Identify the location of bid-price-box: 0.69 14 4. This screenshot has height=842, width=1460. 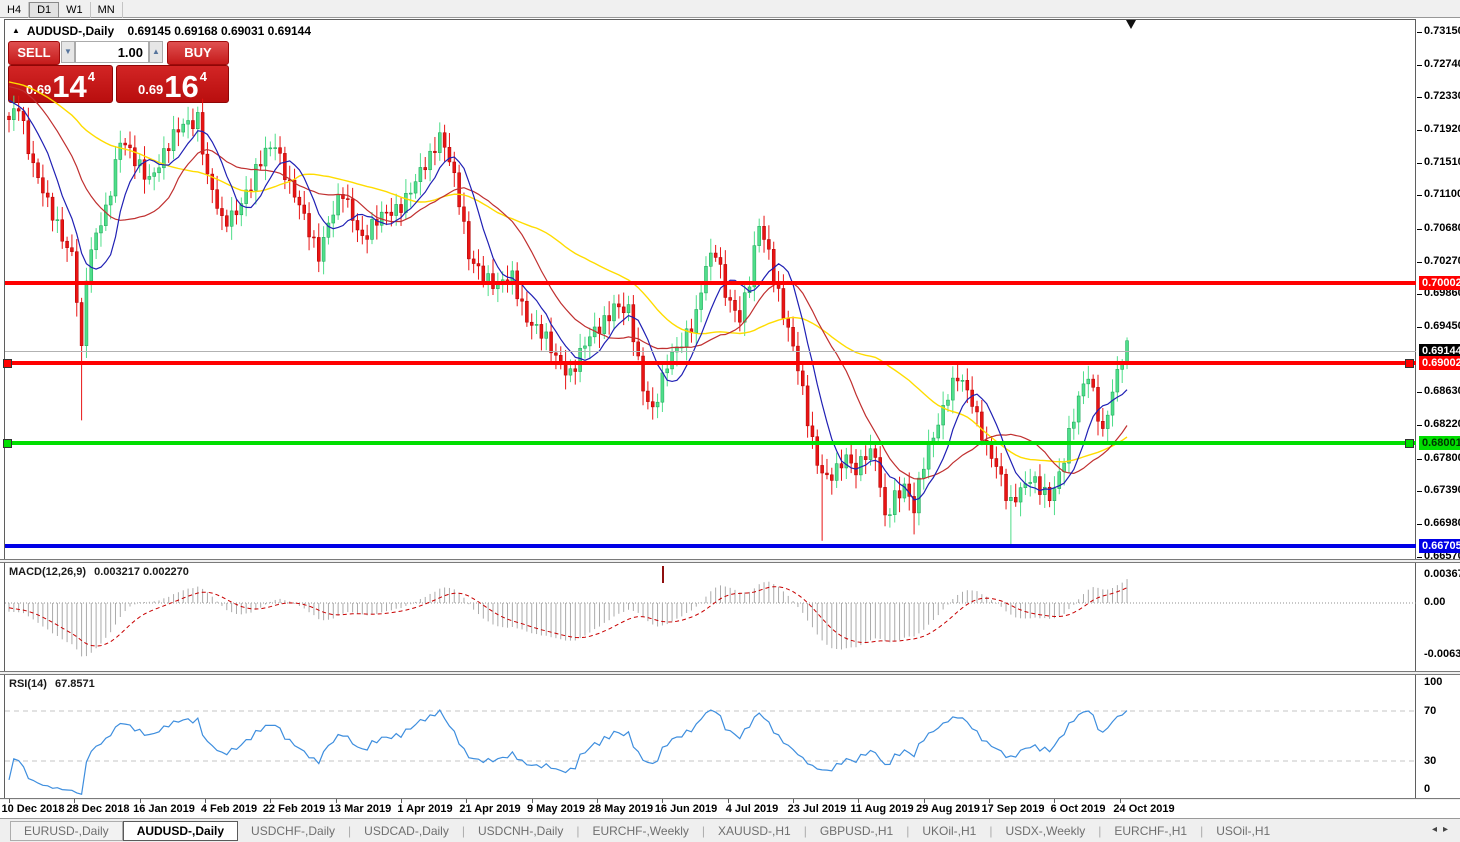
(60, 84).